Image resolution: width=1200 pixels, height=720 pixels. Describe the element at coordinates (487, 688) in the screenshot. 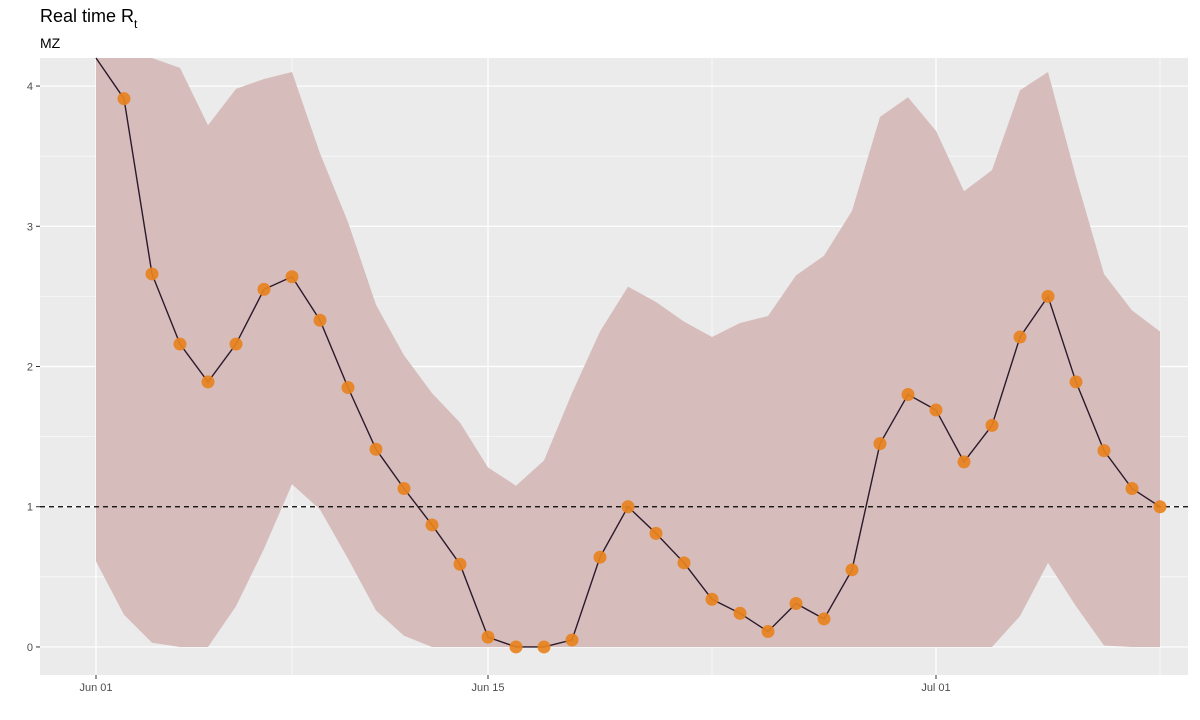

I see `x-tick-label: Jun 15` at that location.